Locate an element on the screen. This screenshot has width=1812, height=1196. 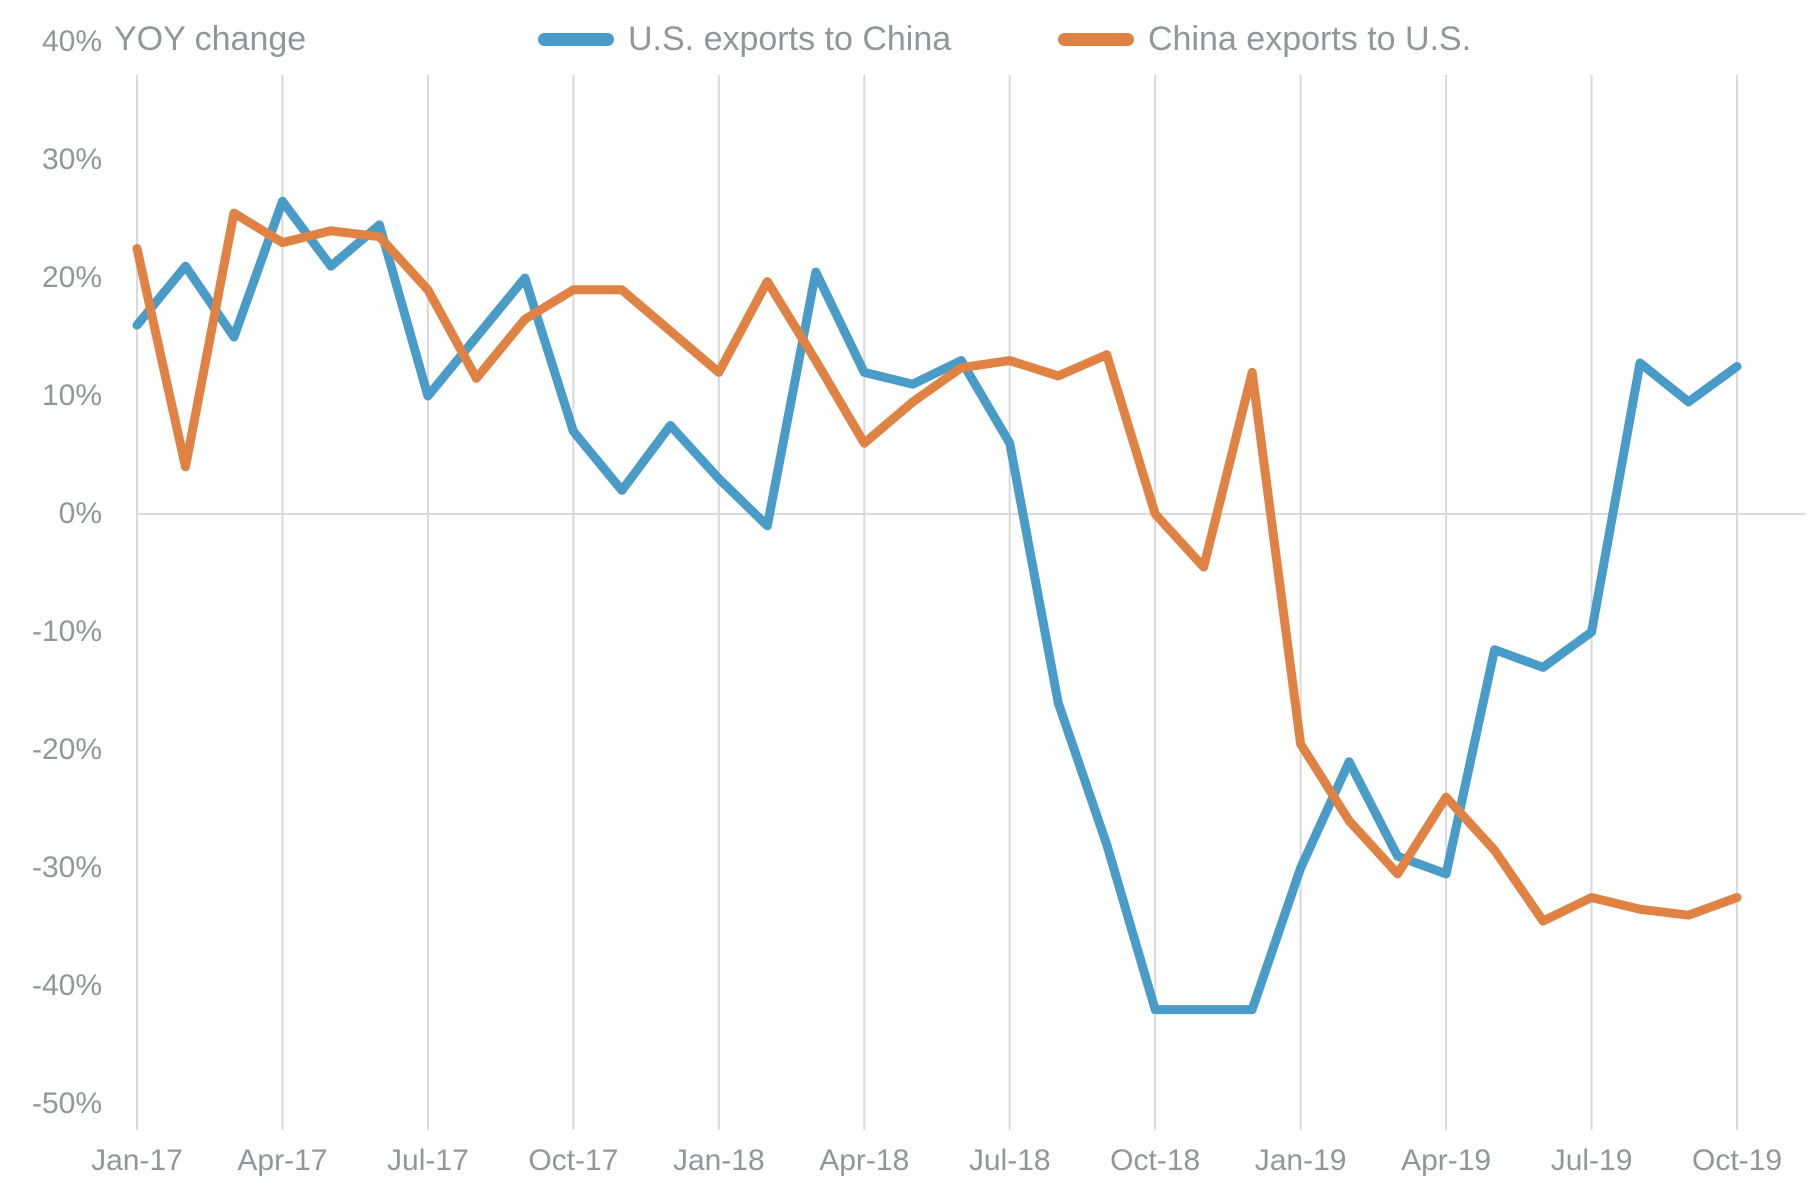
y-tick-label: 30% is located at coordinates (71, 159).